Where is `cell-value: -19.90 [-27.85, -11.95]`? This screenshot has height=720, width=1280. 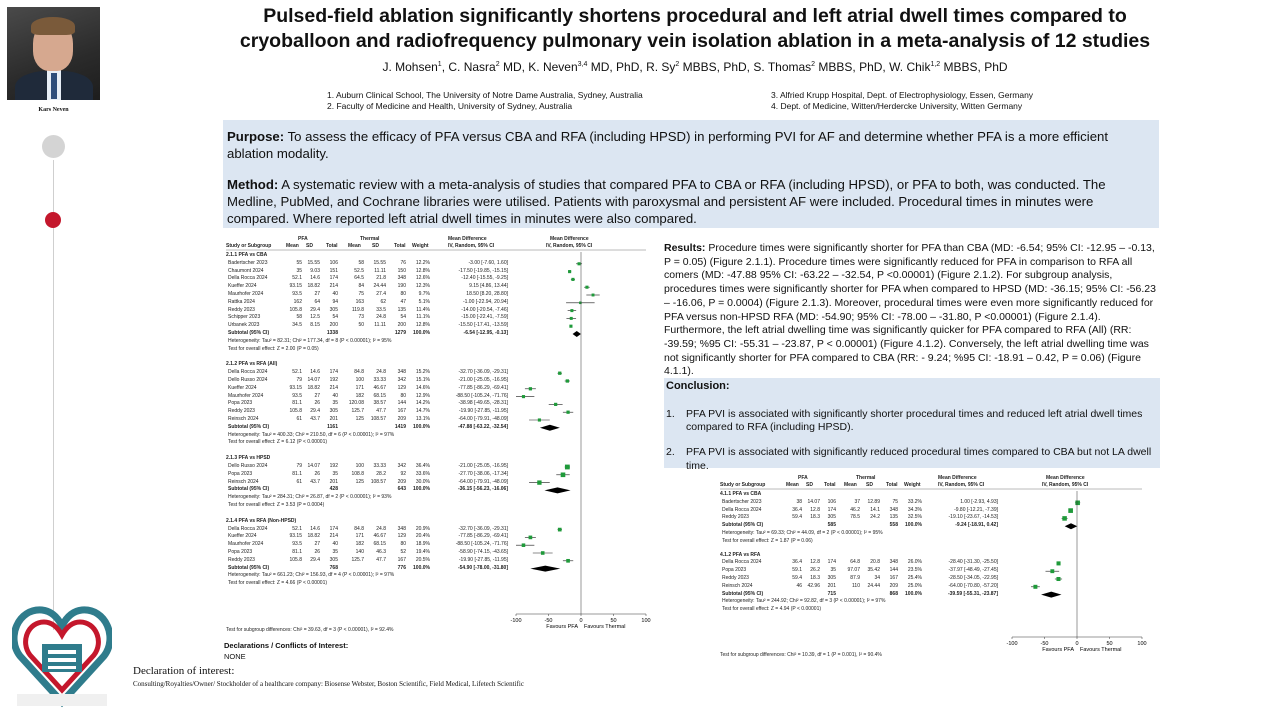
cell-value: -19.90 [-27.85, -11.95] is located at coordinates (483, 411).